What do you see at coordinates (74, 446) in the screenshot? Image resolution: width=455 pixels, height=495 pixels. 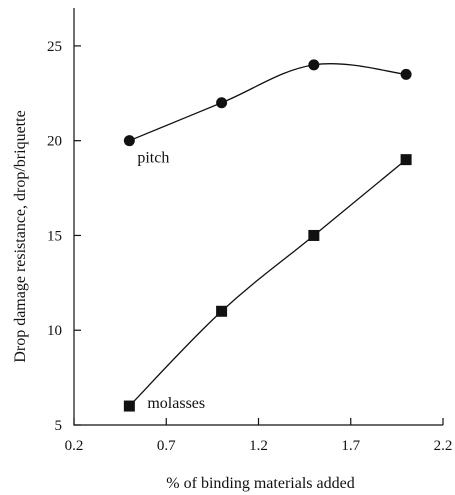 I see `x-tick-label: 0.2` at bounding box center [74, 446].